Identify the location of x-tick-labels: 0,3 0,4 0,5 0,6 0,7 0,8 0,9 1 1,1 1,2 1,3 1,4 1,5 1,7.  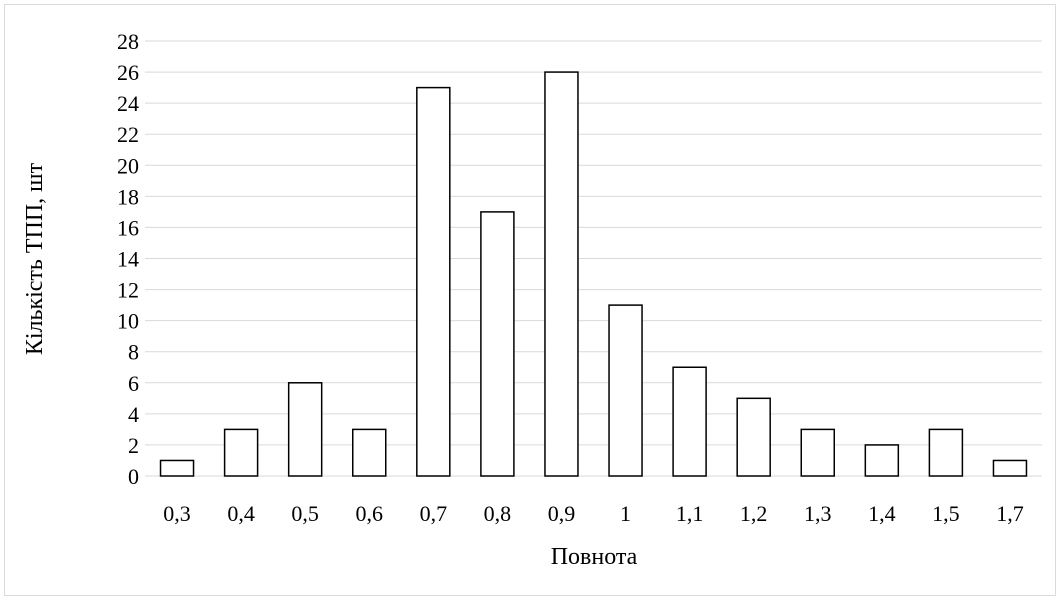
(593, 513).